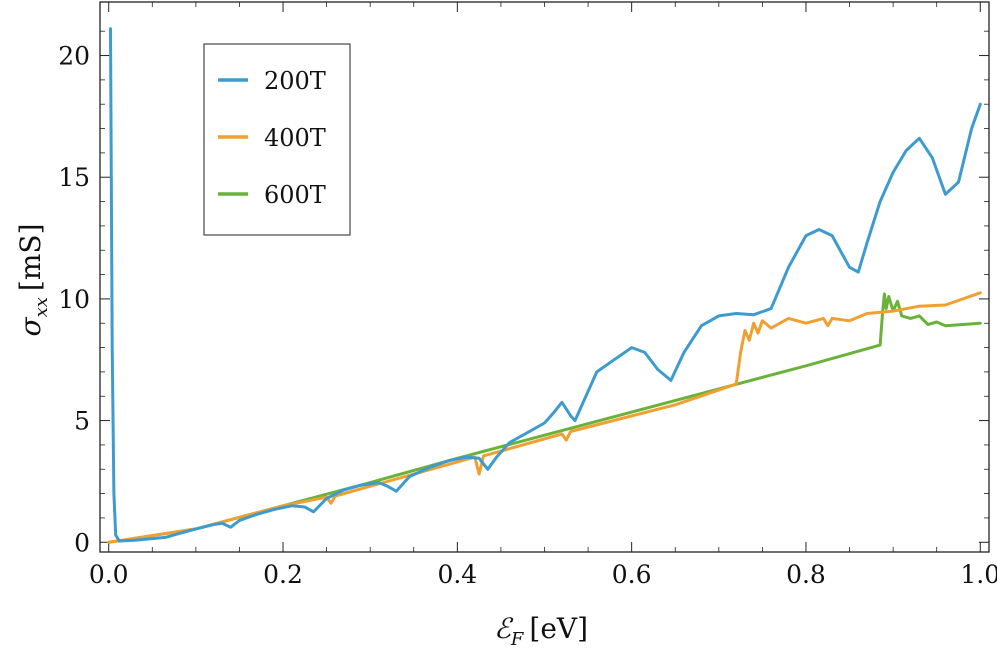 The height and width of the screenshot is (653, 997). I want to click on x-axis-title: ℰF [eV], so click(541, 631).